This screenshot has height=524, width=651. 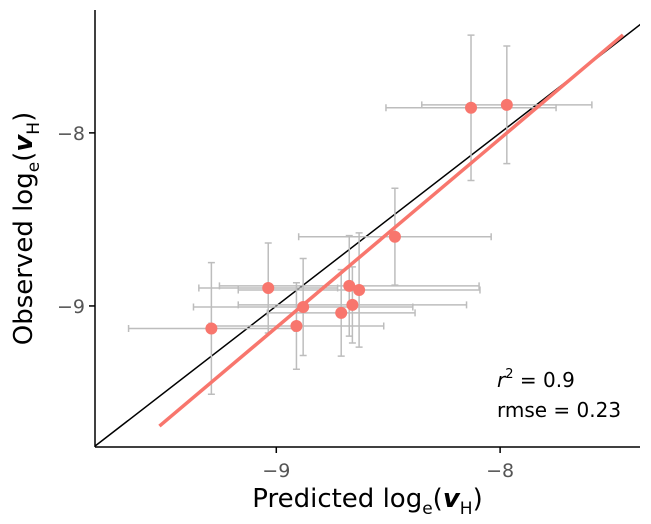 What do you see at coordinates (500, 471) in the screenshot?
I see `x-tick-label: −8` at bounding box center [500, 471].